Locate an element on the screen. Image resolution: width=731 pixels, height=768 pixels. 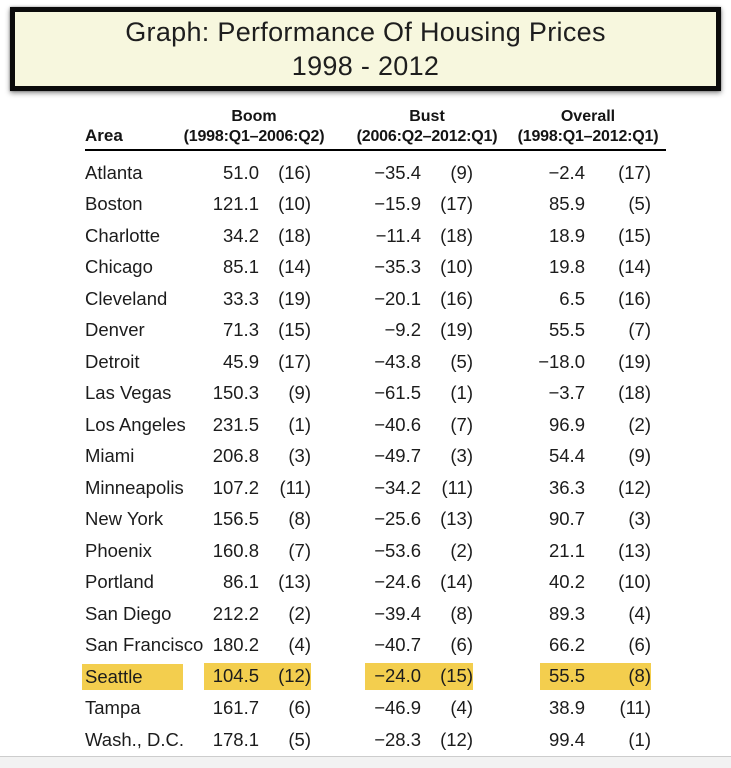
table-row: Chicago 85.1 (14) −35.3 (10) 19.8 (14) is located at coordinates (375, 268).